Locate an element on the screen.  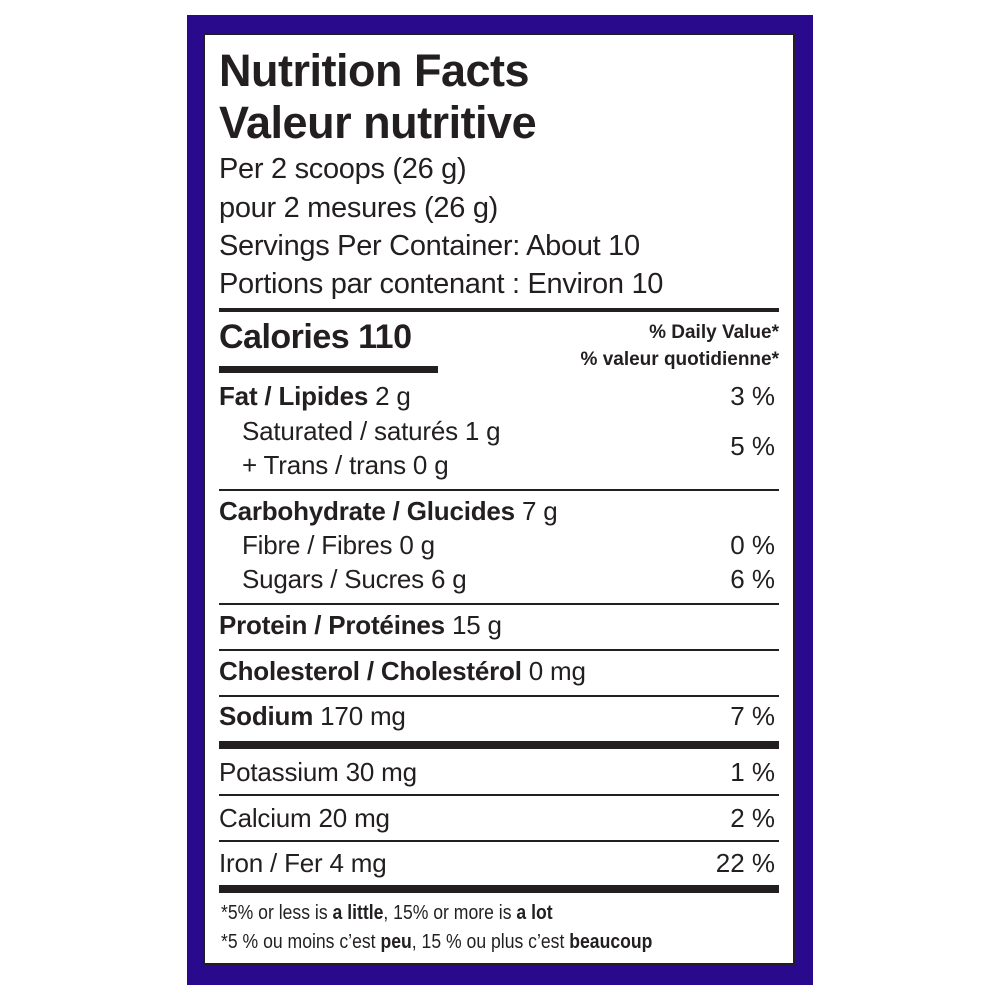
nutrient-sugars: Sugars / Sucres 6 g is located at coordinates (354, 579).